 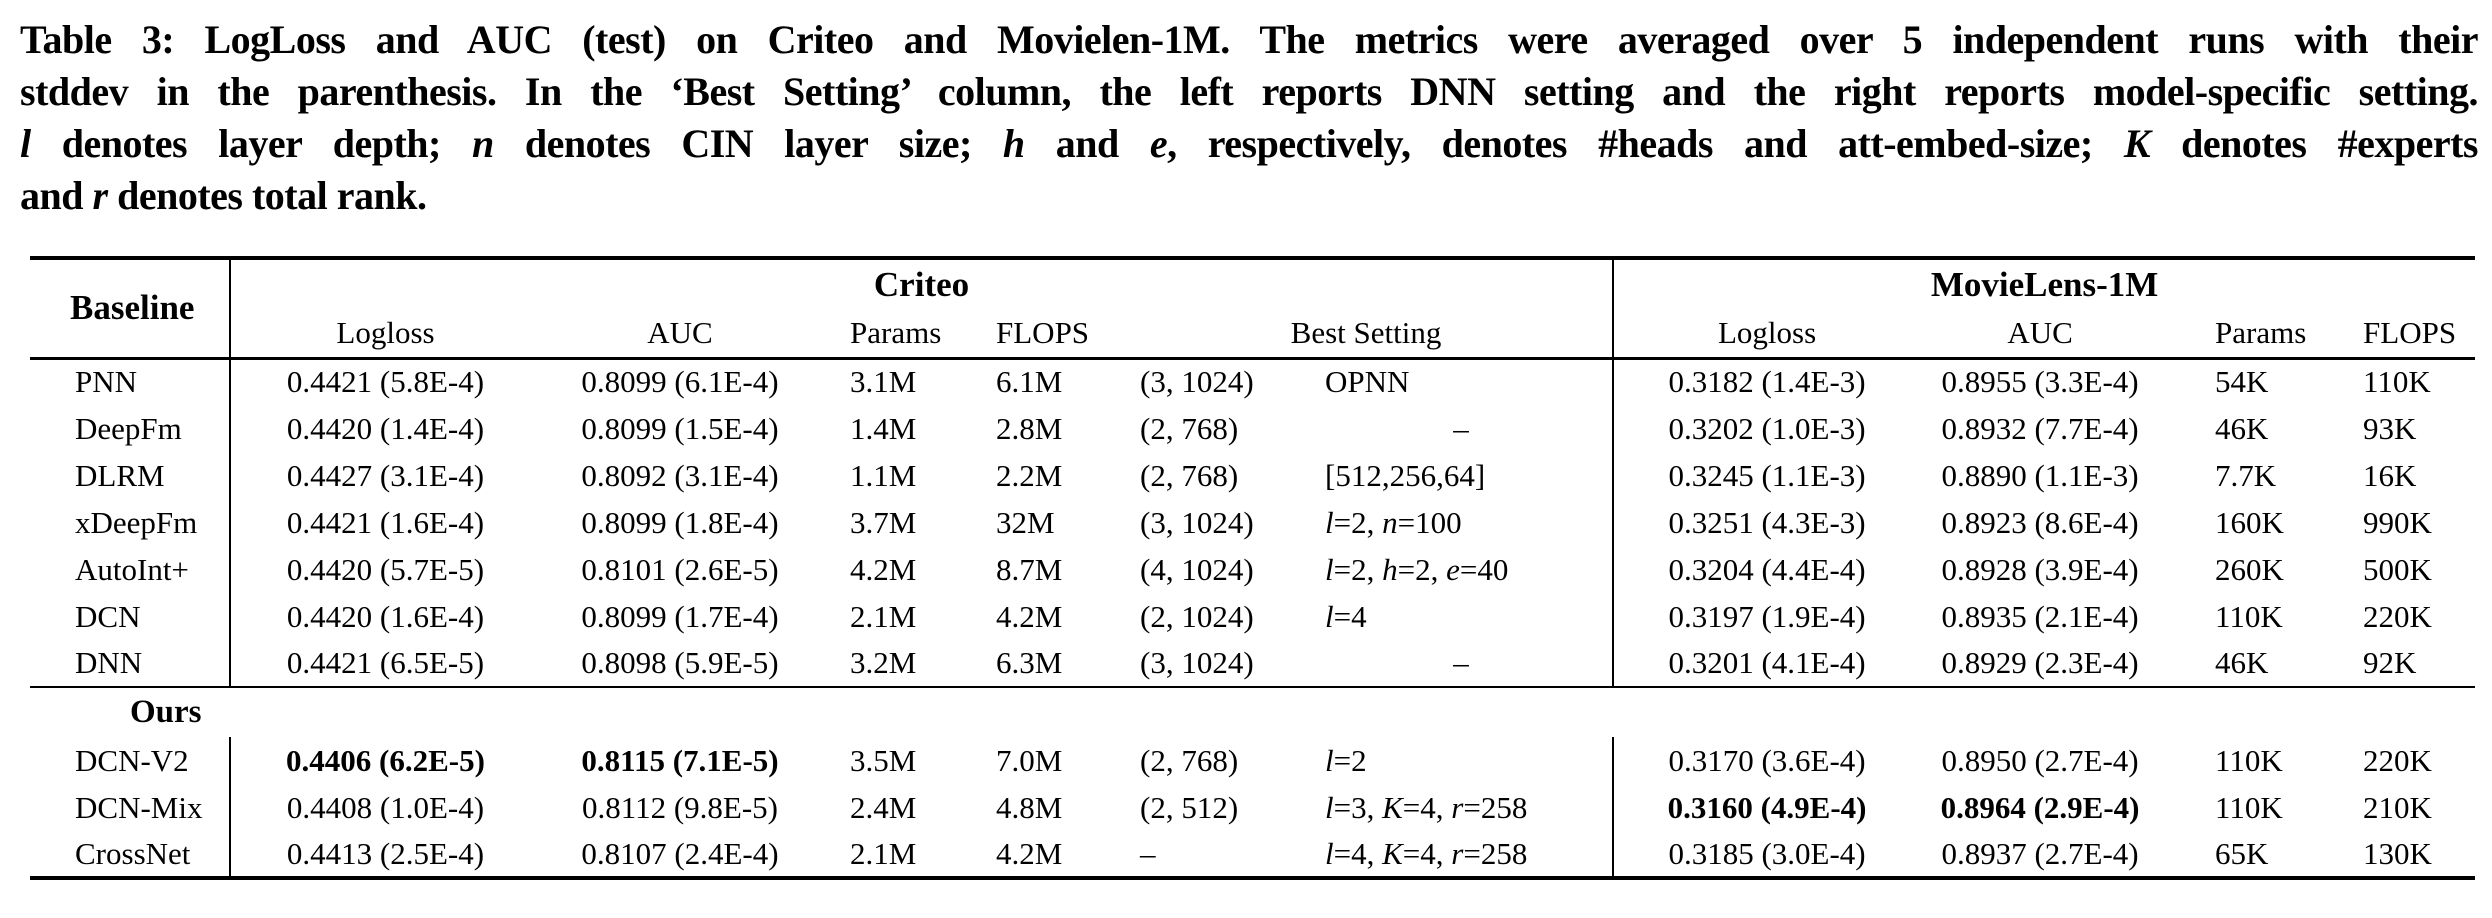 What do you see at coordinates (384, 663) in the screenshot?
I see `cell-criteo-logloss: 0.4421 (6.5E-5)` at bounding box center [384, 663].